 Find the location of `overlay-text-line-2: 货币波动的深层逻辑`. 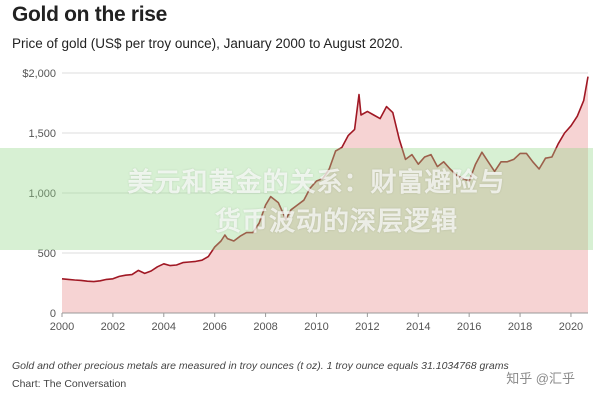

overlay-text-line-2: 货币波动的深层逻辑 is located at coordinates (336, 221).